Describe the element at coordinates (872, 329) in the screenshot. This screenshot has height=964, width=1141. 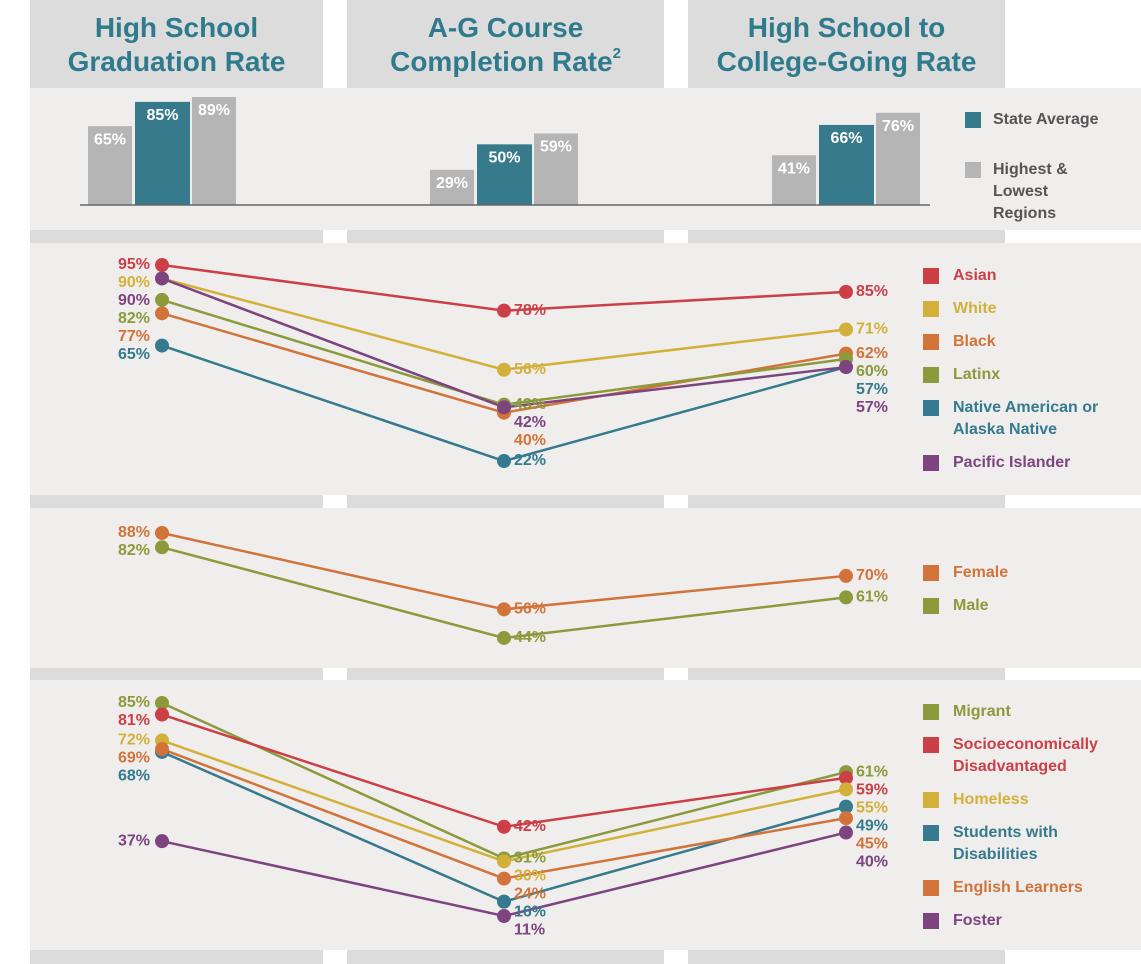
I see `data-label: 71%` at that location.